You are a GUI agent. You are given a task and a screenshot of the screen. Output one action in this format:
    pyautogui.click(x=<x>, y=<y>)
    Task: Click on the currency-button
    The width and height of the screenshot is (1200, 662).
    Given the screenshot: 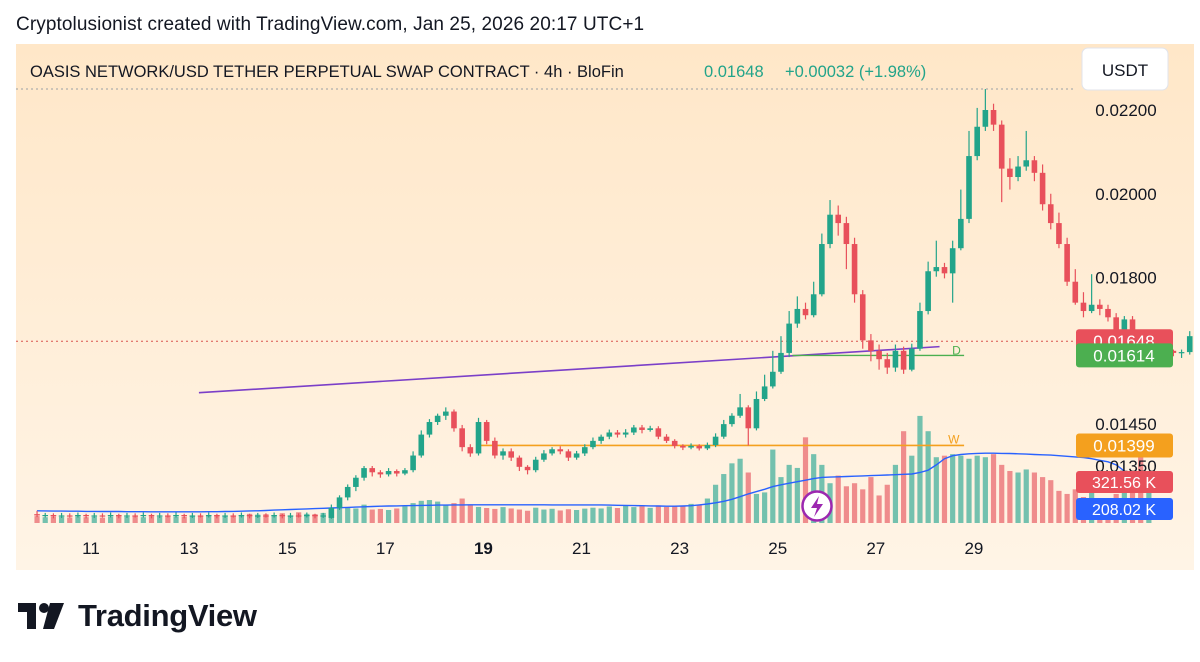 What is the action you would take?
    pyautogui.click(x=1125, y=69)
    